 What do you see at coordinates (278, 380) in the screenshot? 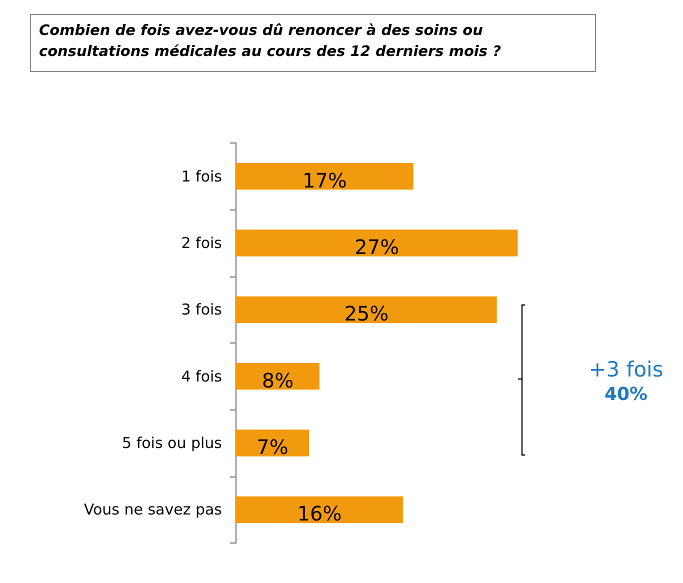
I see `data-label: 8%` at bounding box center [278, 380].